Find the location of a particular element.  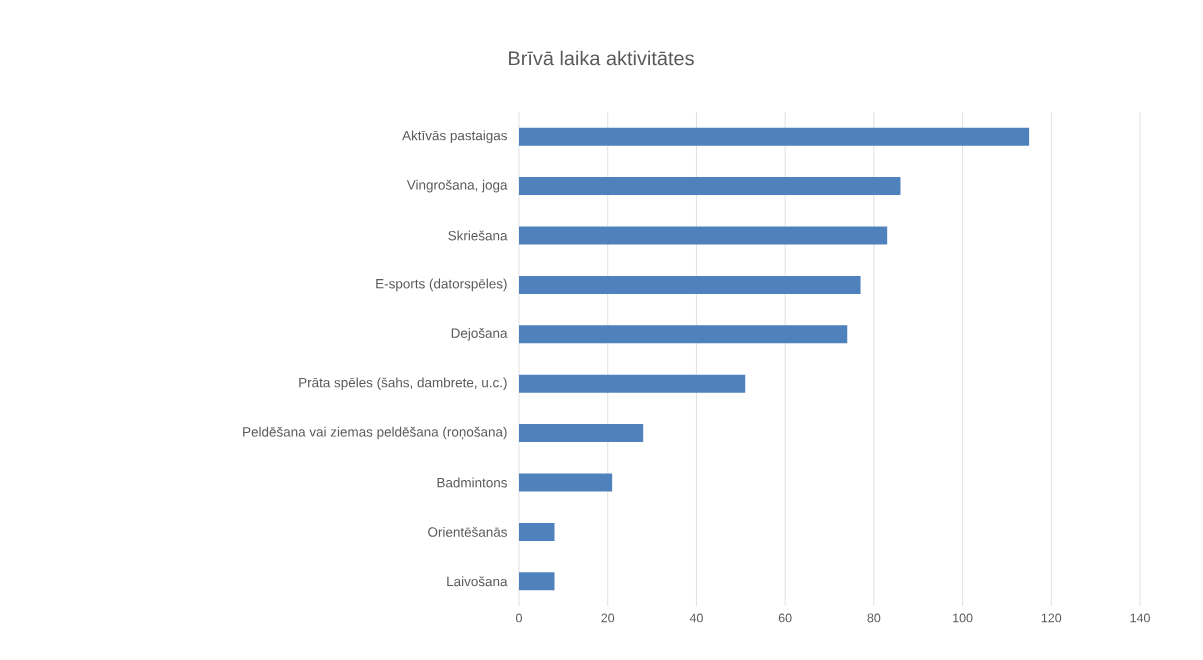

x-tick-label: 100 is located at coordinates (963, 618).